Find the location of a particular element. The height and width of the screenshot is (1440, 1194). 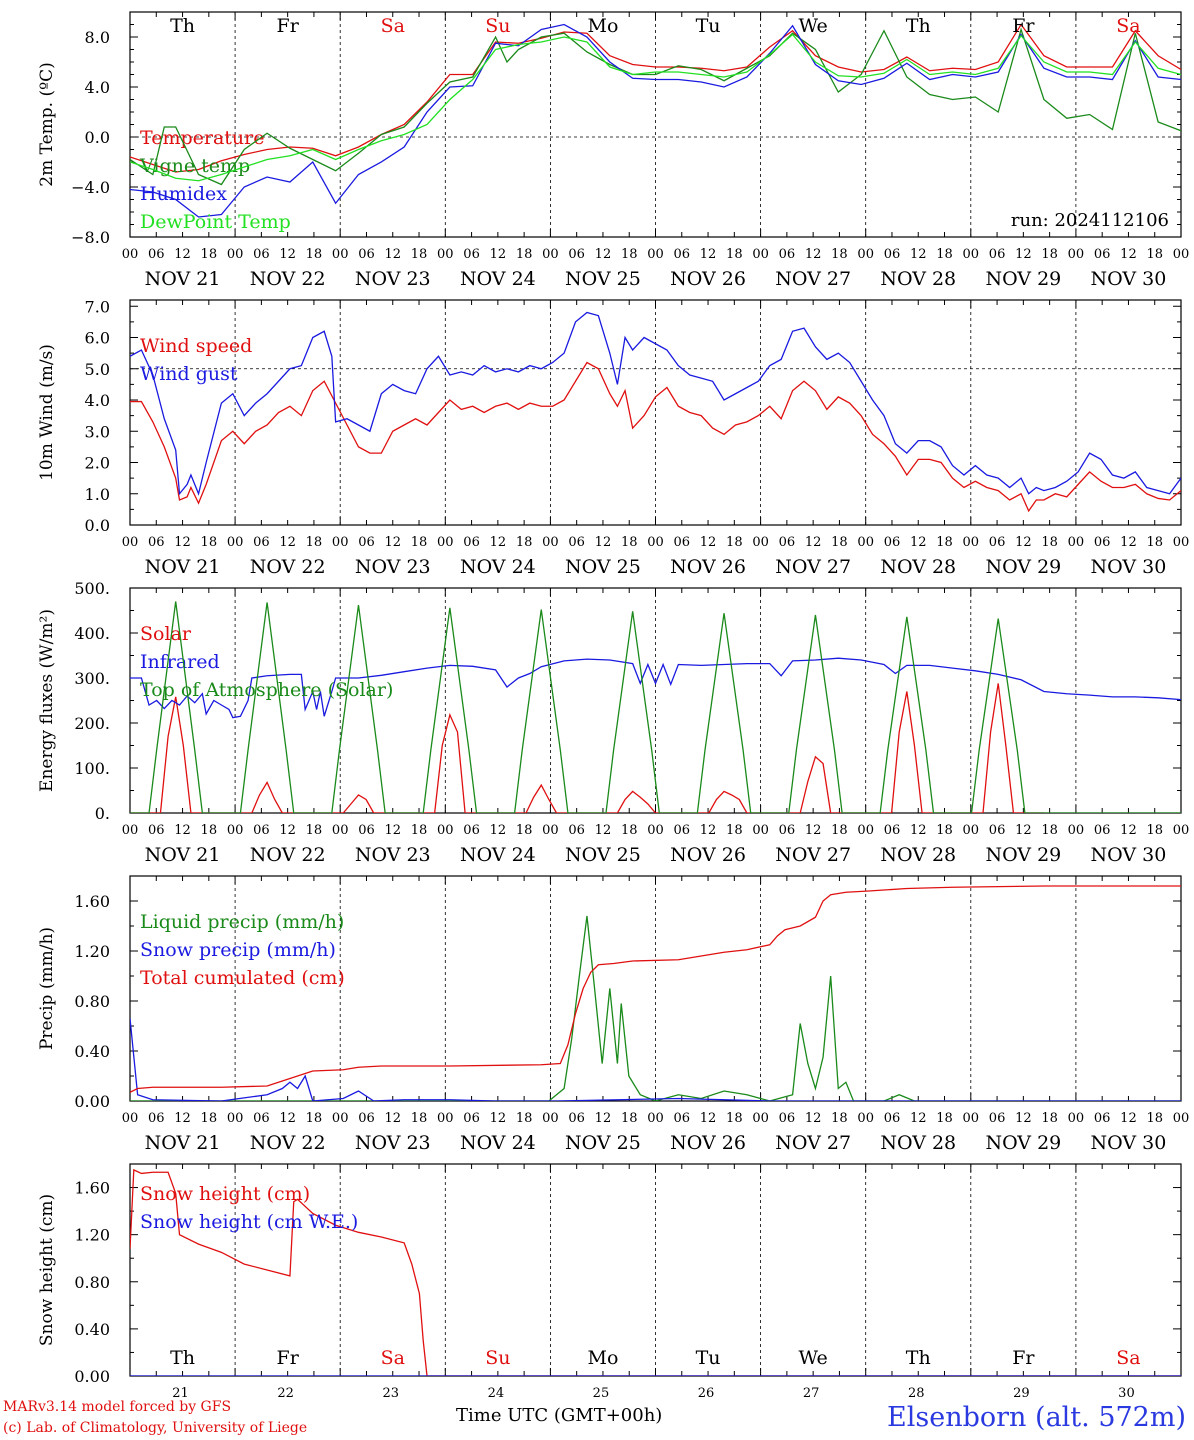

flux-y-tick-label: 100. is located at coordinates (92, 768).